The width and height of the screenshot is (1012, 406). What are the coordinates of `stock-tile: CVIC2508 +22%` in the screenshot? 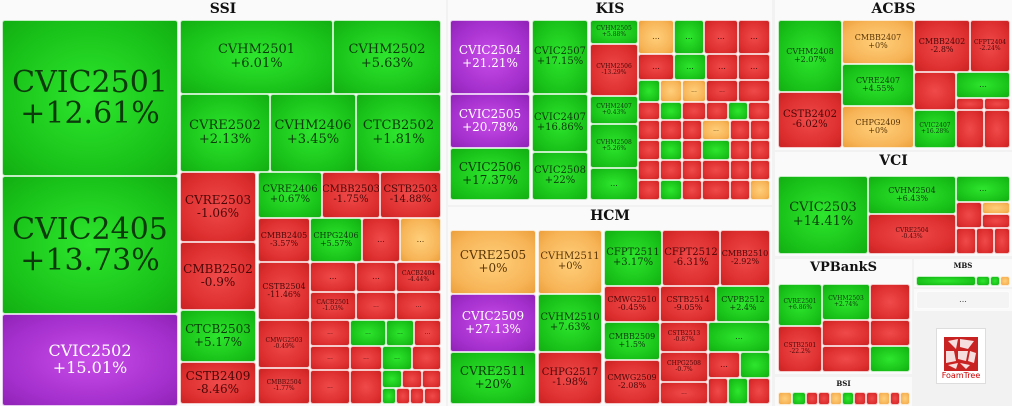 It's located at (560, 176).